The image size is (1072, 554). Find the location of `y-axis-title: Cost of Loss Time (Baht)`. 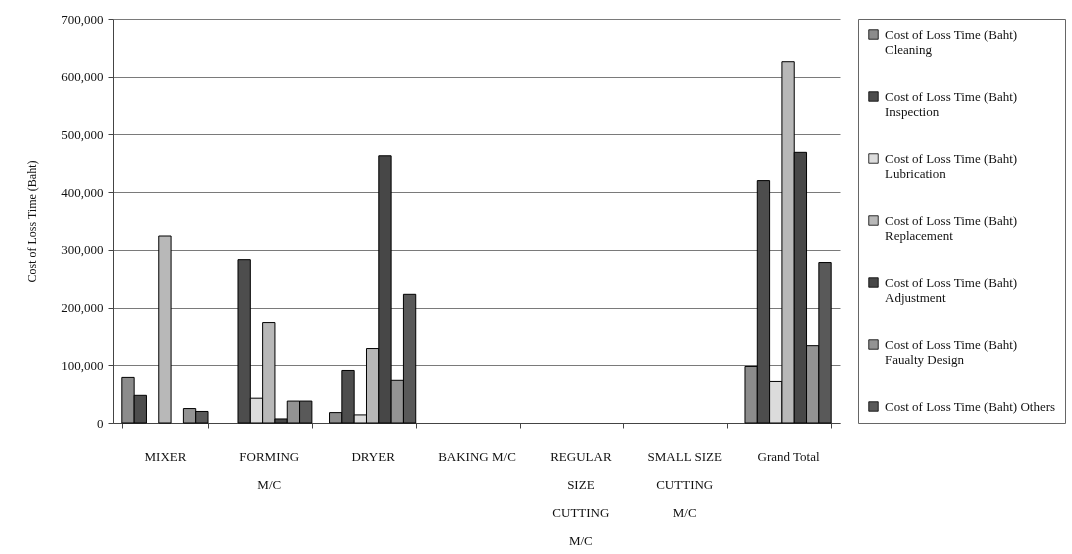

y-axis-title: Cost of Loss Time (Baht) is located at coordinates (32, 221).